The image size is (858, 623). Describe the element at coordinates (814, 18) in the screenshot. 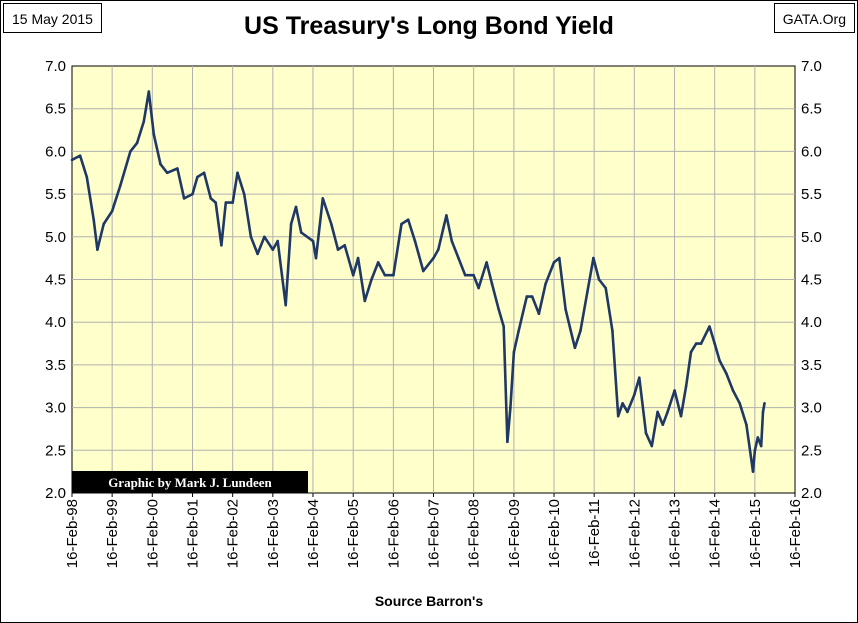

I see `source-label: GATA.Org` at that location.